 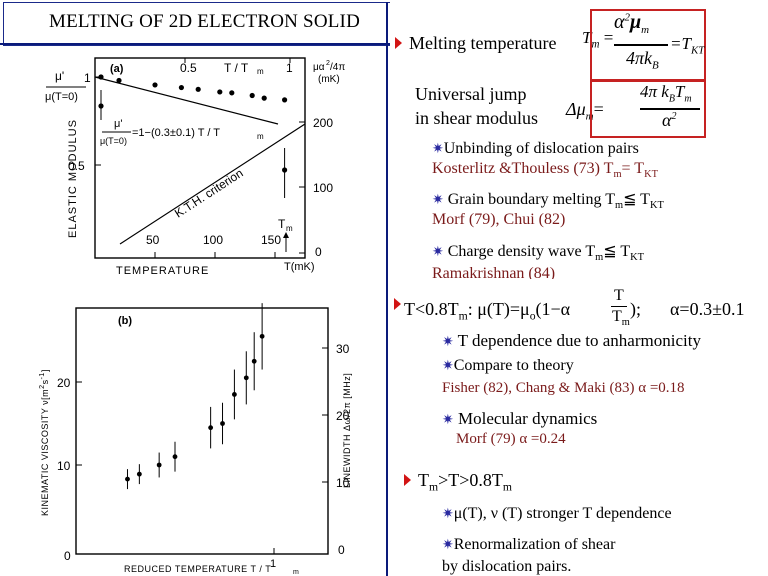 I want to click on right-tick-0: 0, so click(x=318, y=252).